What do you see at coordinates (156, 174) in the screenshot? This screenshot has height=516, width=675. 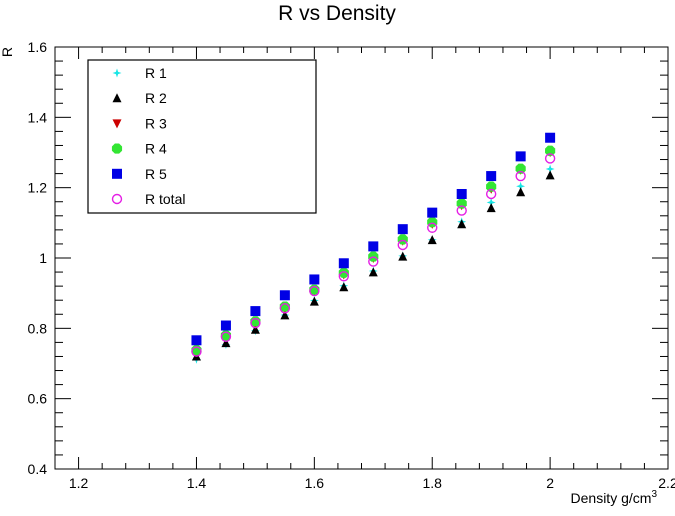 I see `legend-label: R 5` at bounding box center [156, 174].